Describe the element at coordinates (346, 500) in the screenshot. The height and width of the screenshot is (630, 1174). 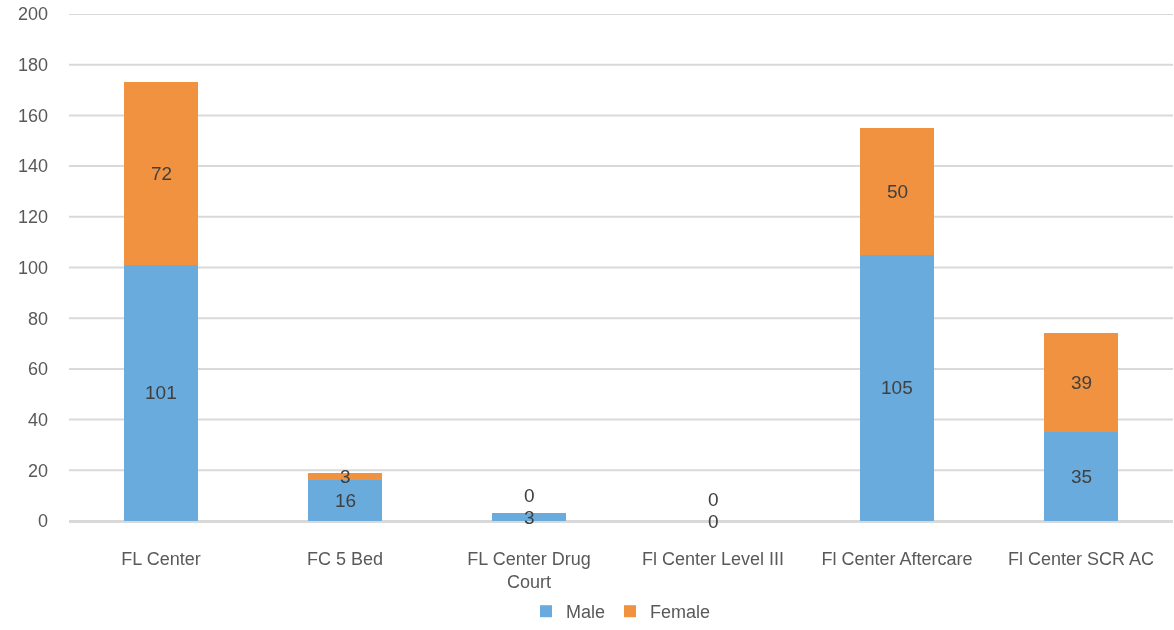
I see `data-label: 16` at that location.